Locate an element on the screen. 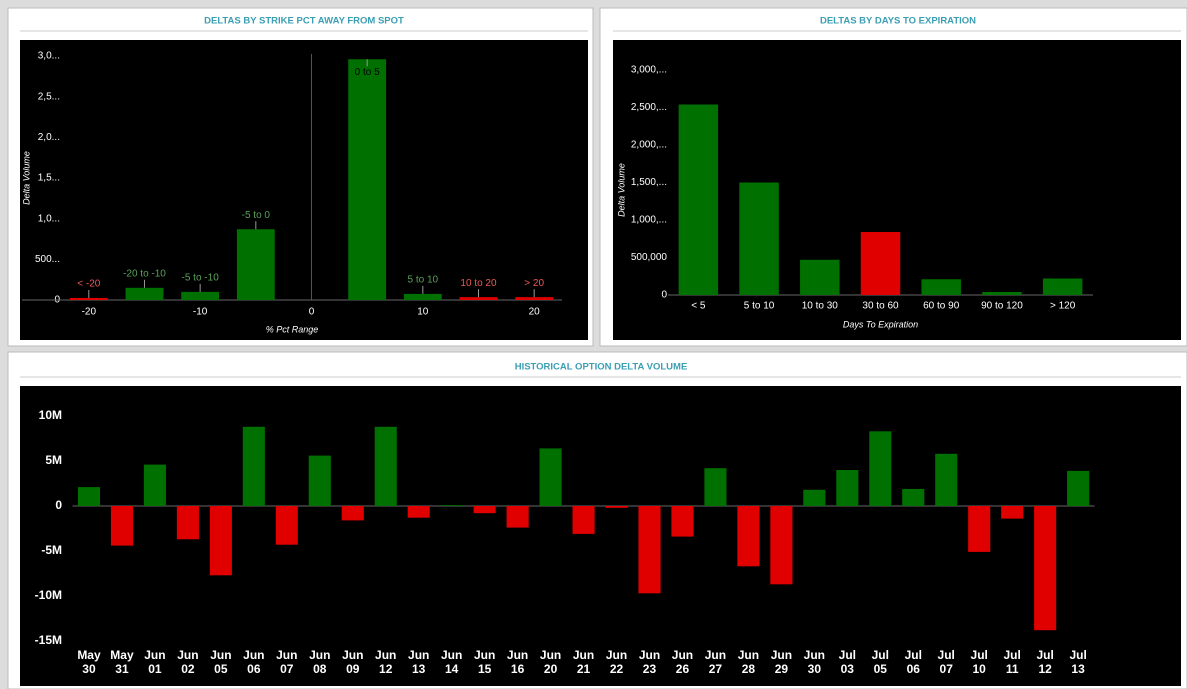 The width and height of the screenshot is (1187, 689). x-tick-label: Jun 08 is located at coordinates (320, 662).